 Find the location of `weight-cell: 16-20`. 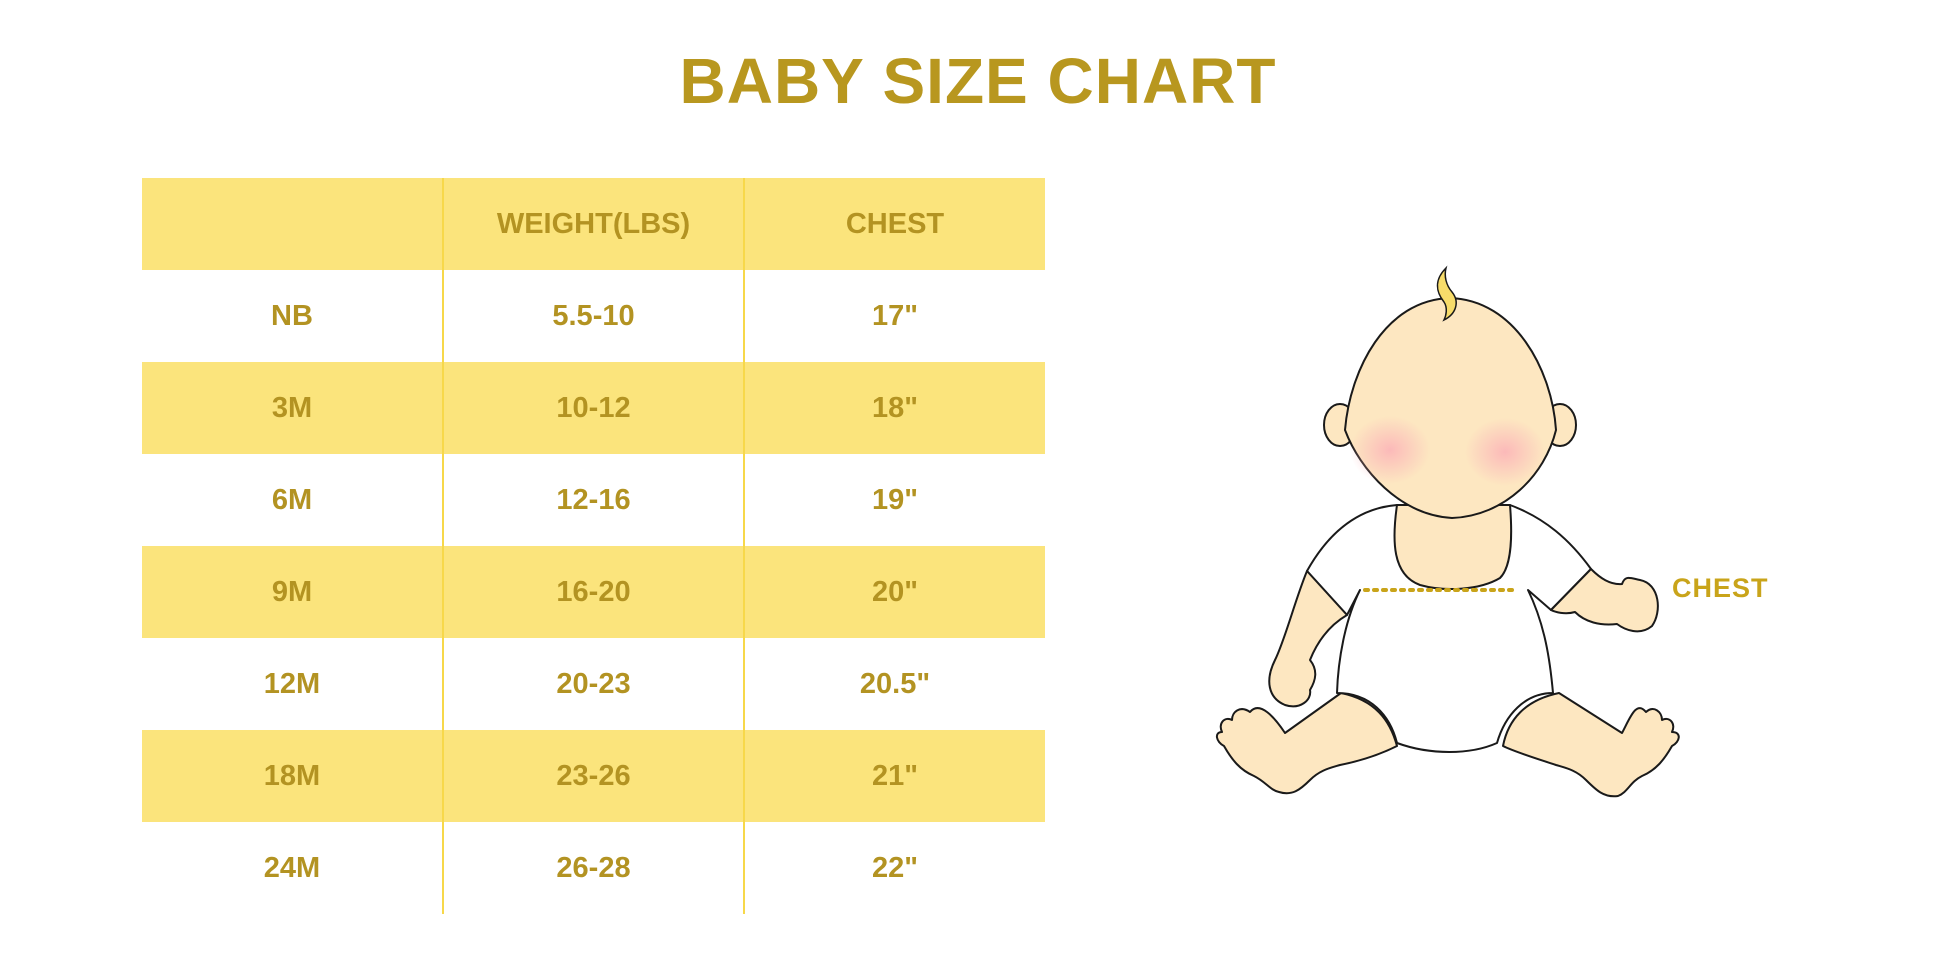

weight-cell: 16-20 is located at coordinates (593, 592).